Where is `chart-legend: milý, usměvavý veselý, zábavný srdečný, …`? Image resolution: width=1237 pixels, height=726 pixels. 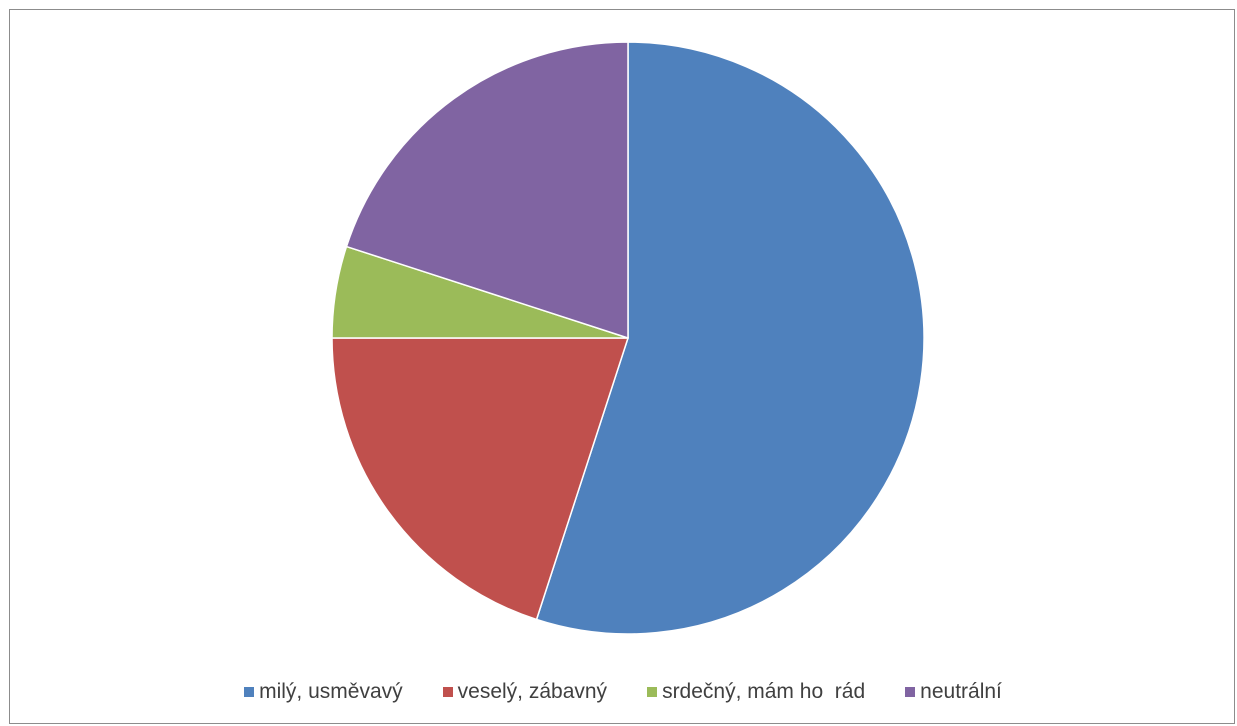 chart-legend: milý, usměvavý veselý, zábavný srdečný, … is located at coordinates (623, 692).